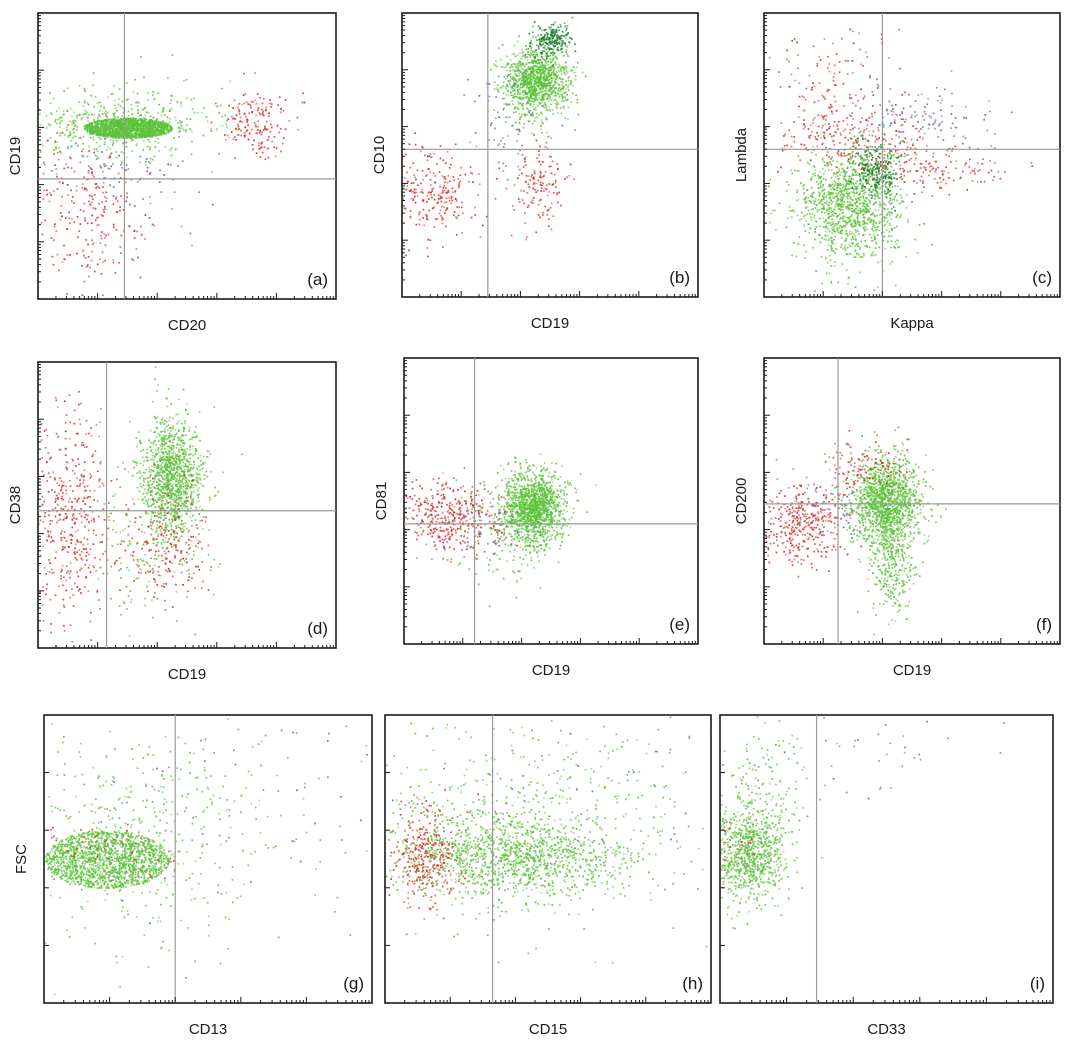 The image size is (1067, 1055). I want to click on x-axis-label: CD20, so click(187, 325).